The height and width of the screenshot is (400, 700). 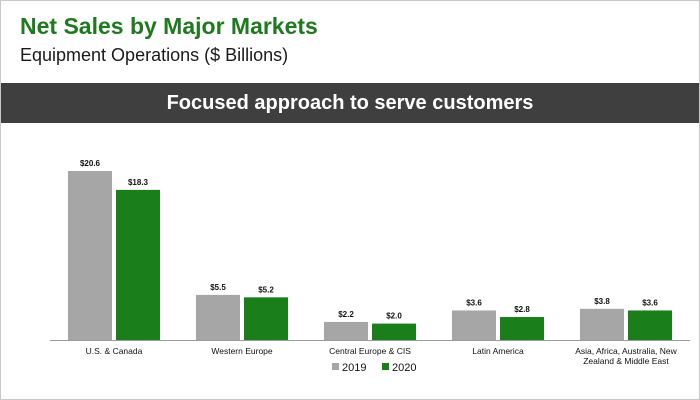 What do you see at coordinates (474, 302) in the screenshot?
I see `data-label-2019-3: $3.6` at bounding box center [474, 302].